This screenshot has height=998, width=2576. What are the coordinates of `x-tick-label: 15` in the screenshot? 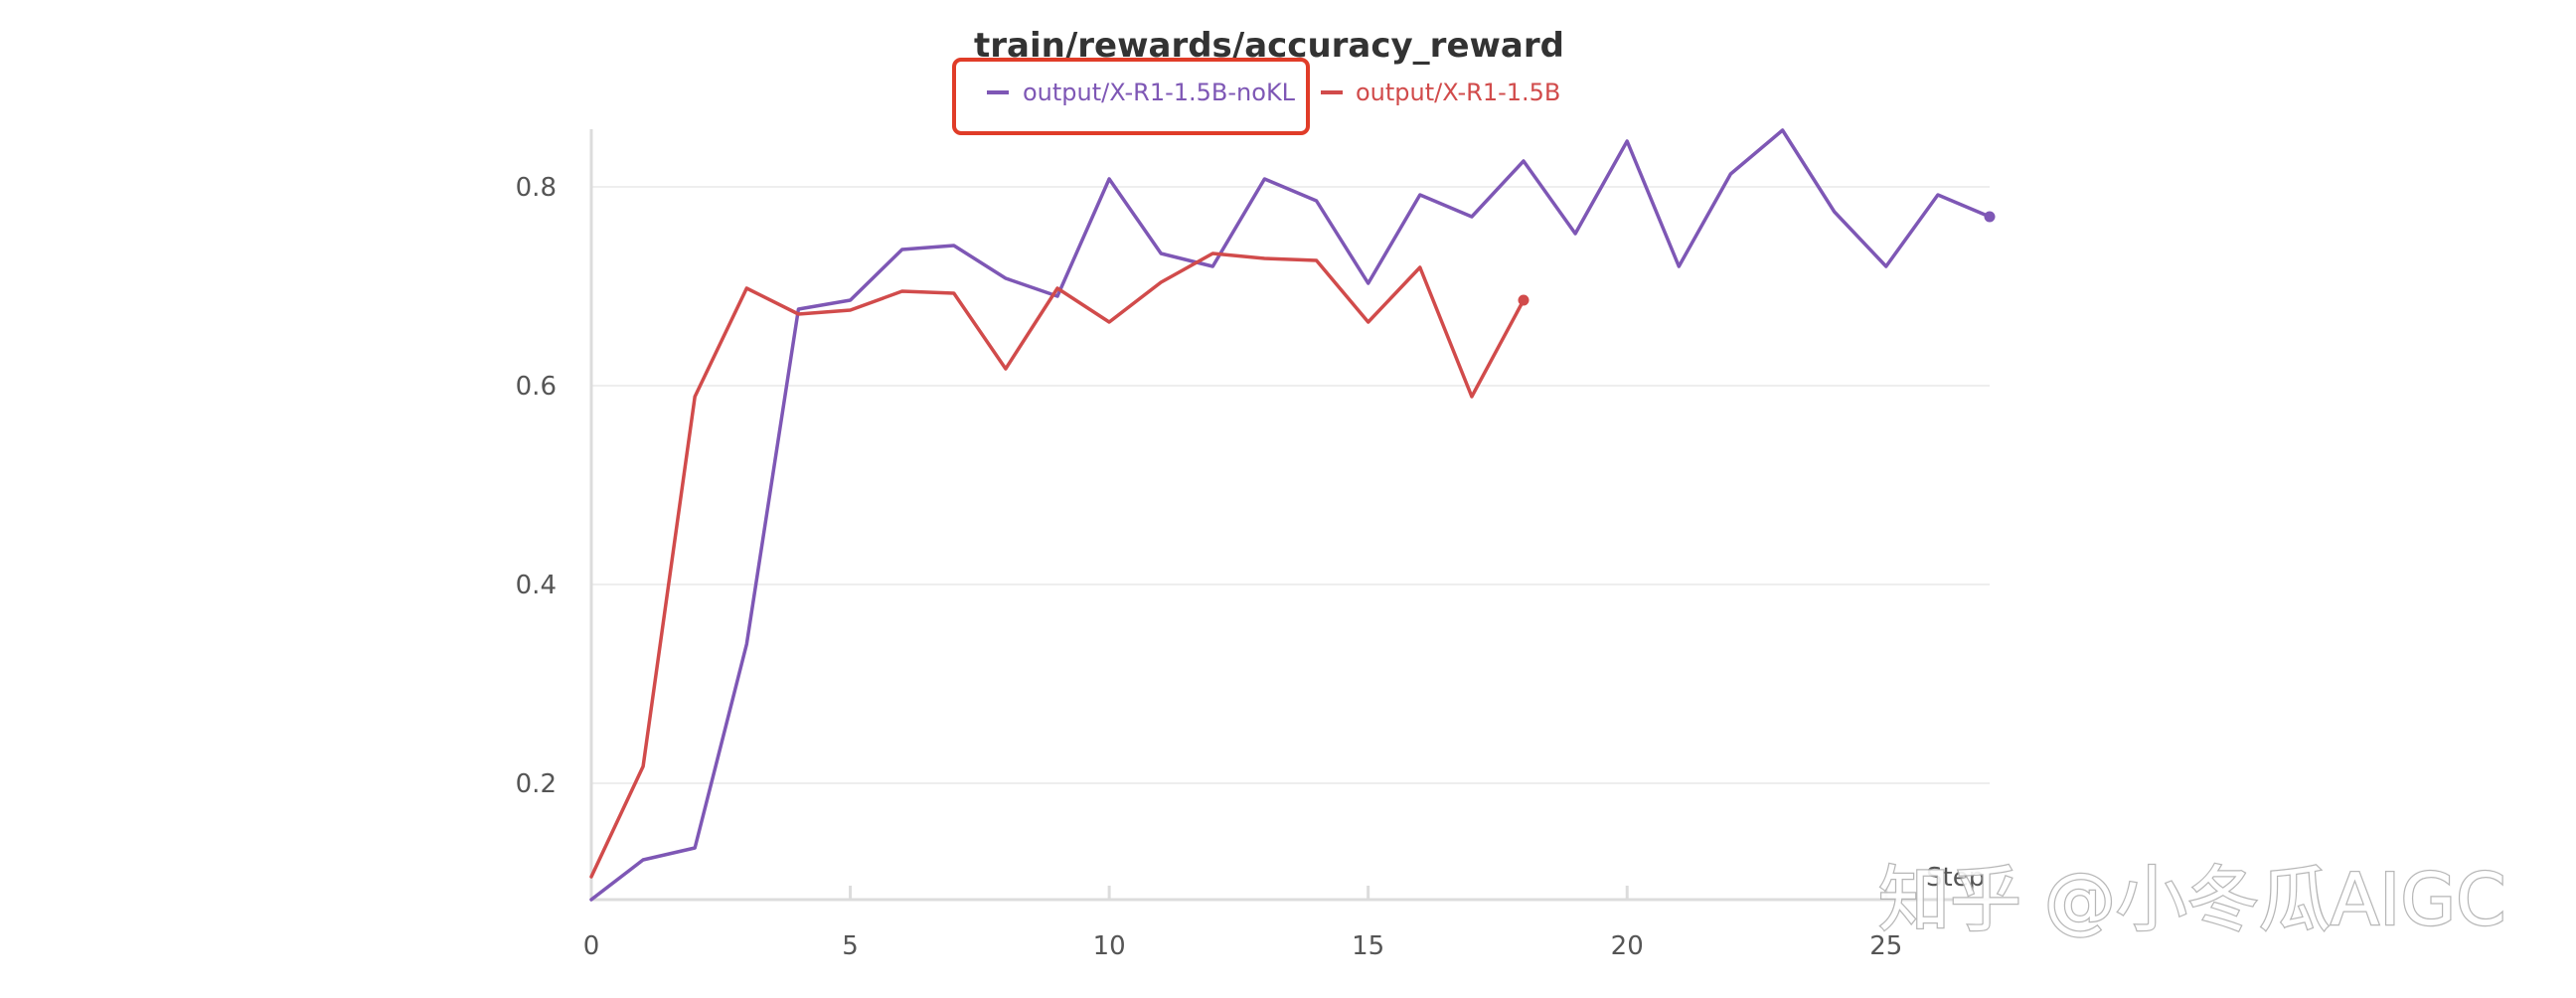 It's located at (1368, 946).